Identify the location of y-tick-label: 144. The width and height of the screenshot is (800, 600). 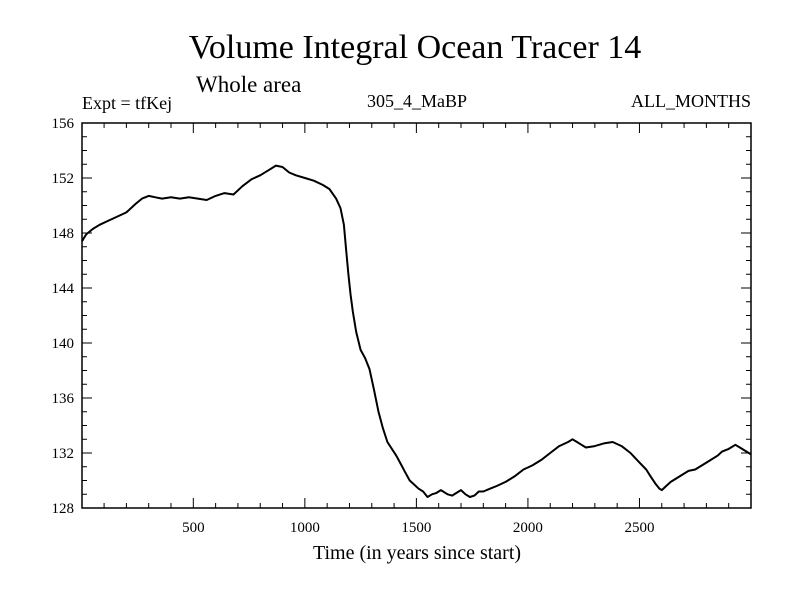
(63, 289).